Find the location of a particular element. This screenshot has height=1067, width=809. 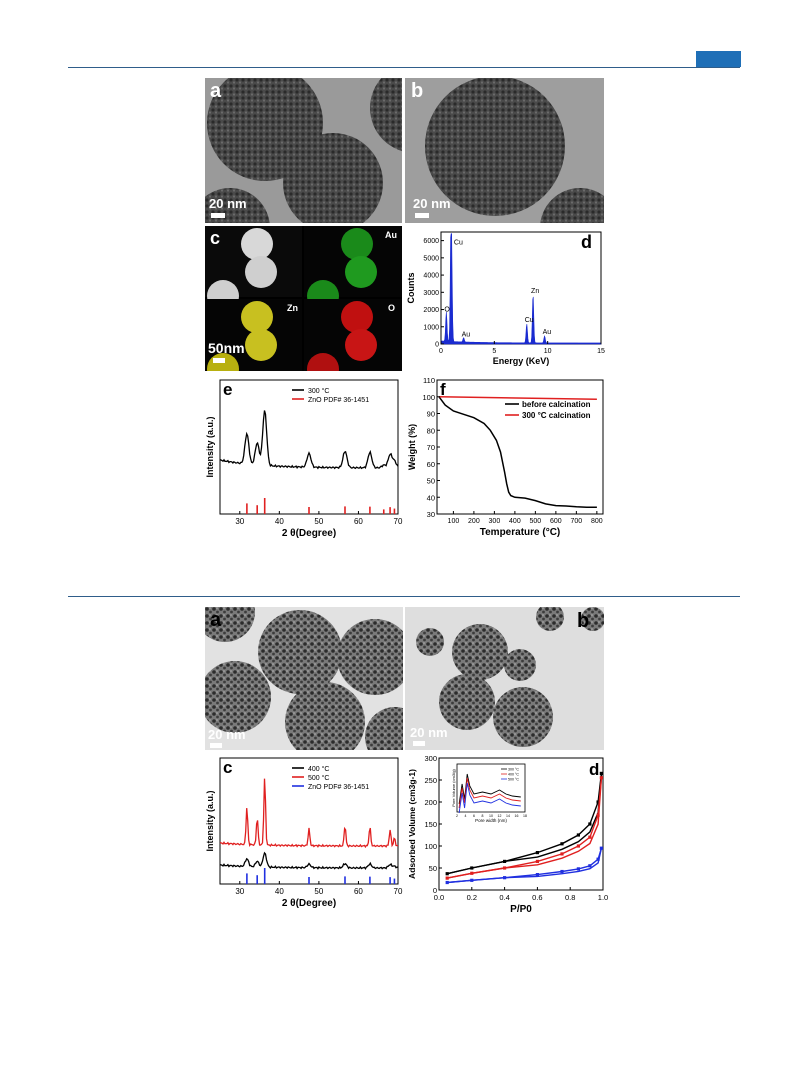

inset-legend-label: 500 °C is located at coordinates (513, 780).